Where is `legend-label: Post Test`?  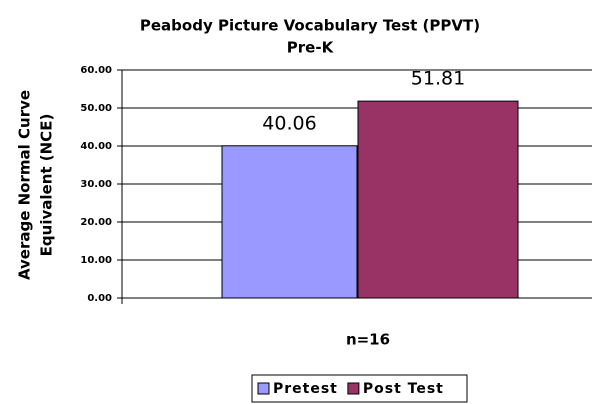
legend-label: Post Test is located at coordinates (403, 389).